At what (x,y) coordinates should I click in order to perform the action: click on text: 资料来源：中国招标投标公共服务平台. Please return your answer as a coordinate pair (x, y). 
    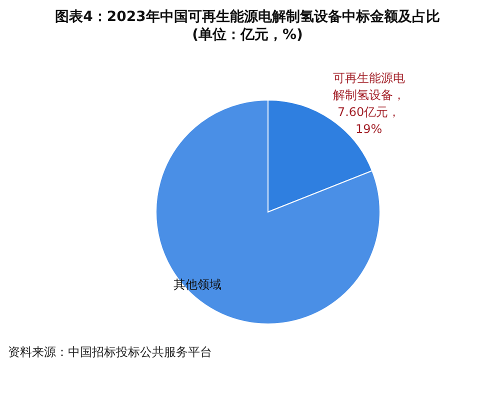
    Looking at the image, I should click on (110, 352).